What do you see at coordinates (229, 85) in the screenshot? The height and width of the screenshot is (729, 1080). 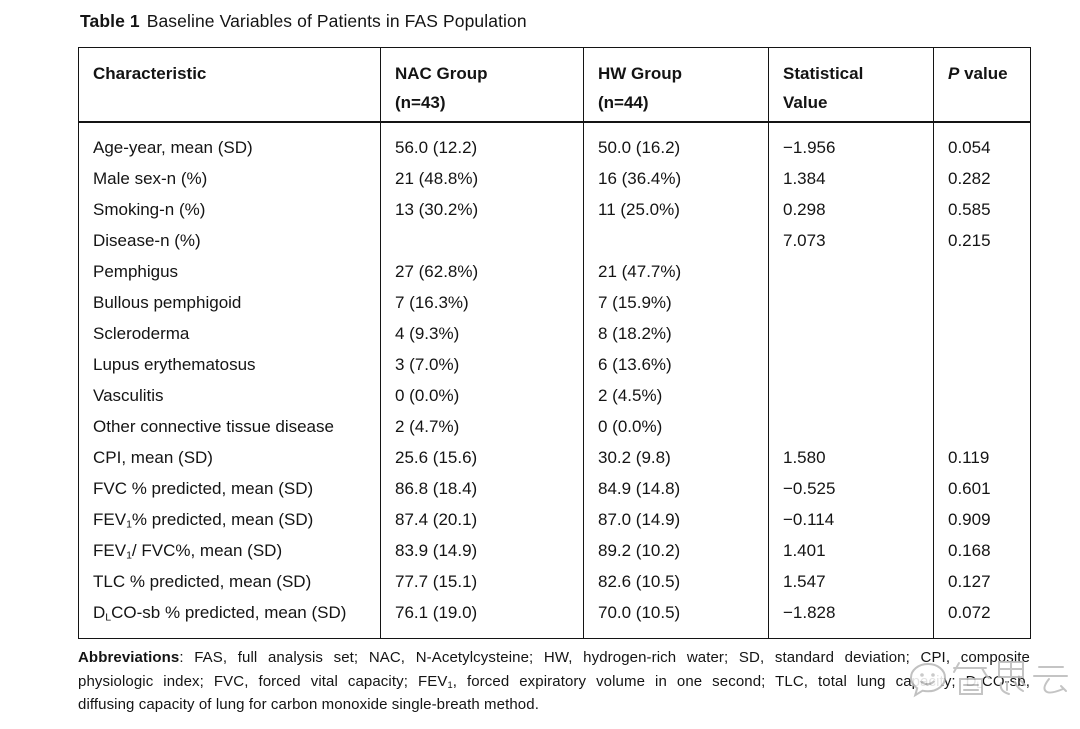 I see `column-header-characteristic: Characteristic` at bounding box center [229, 85].